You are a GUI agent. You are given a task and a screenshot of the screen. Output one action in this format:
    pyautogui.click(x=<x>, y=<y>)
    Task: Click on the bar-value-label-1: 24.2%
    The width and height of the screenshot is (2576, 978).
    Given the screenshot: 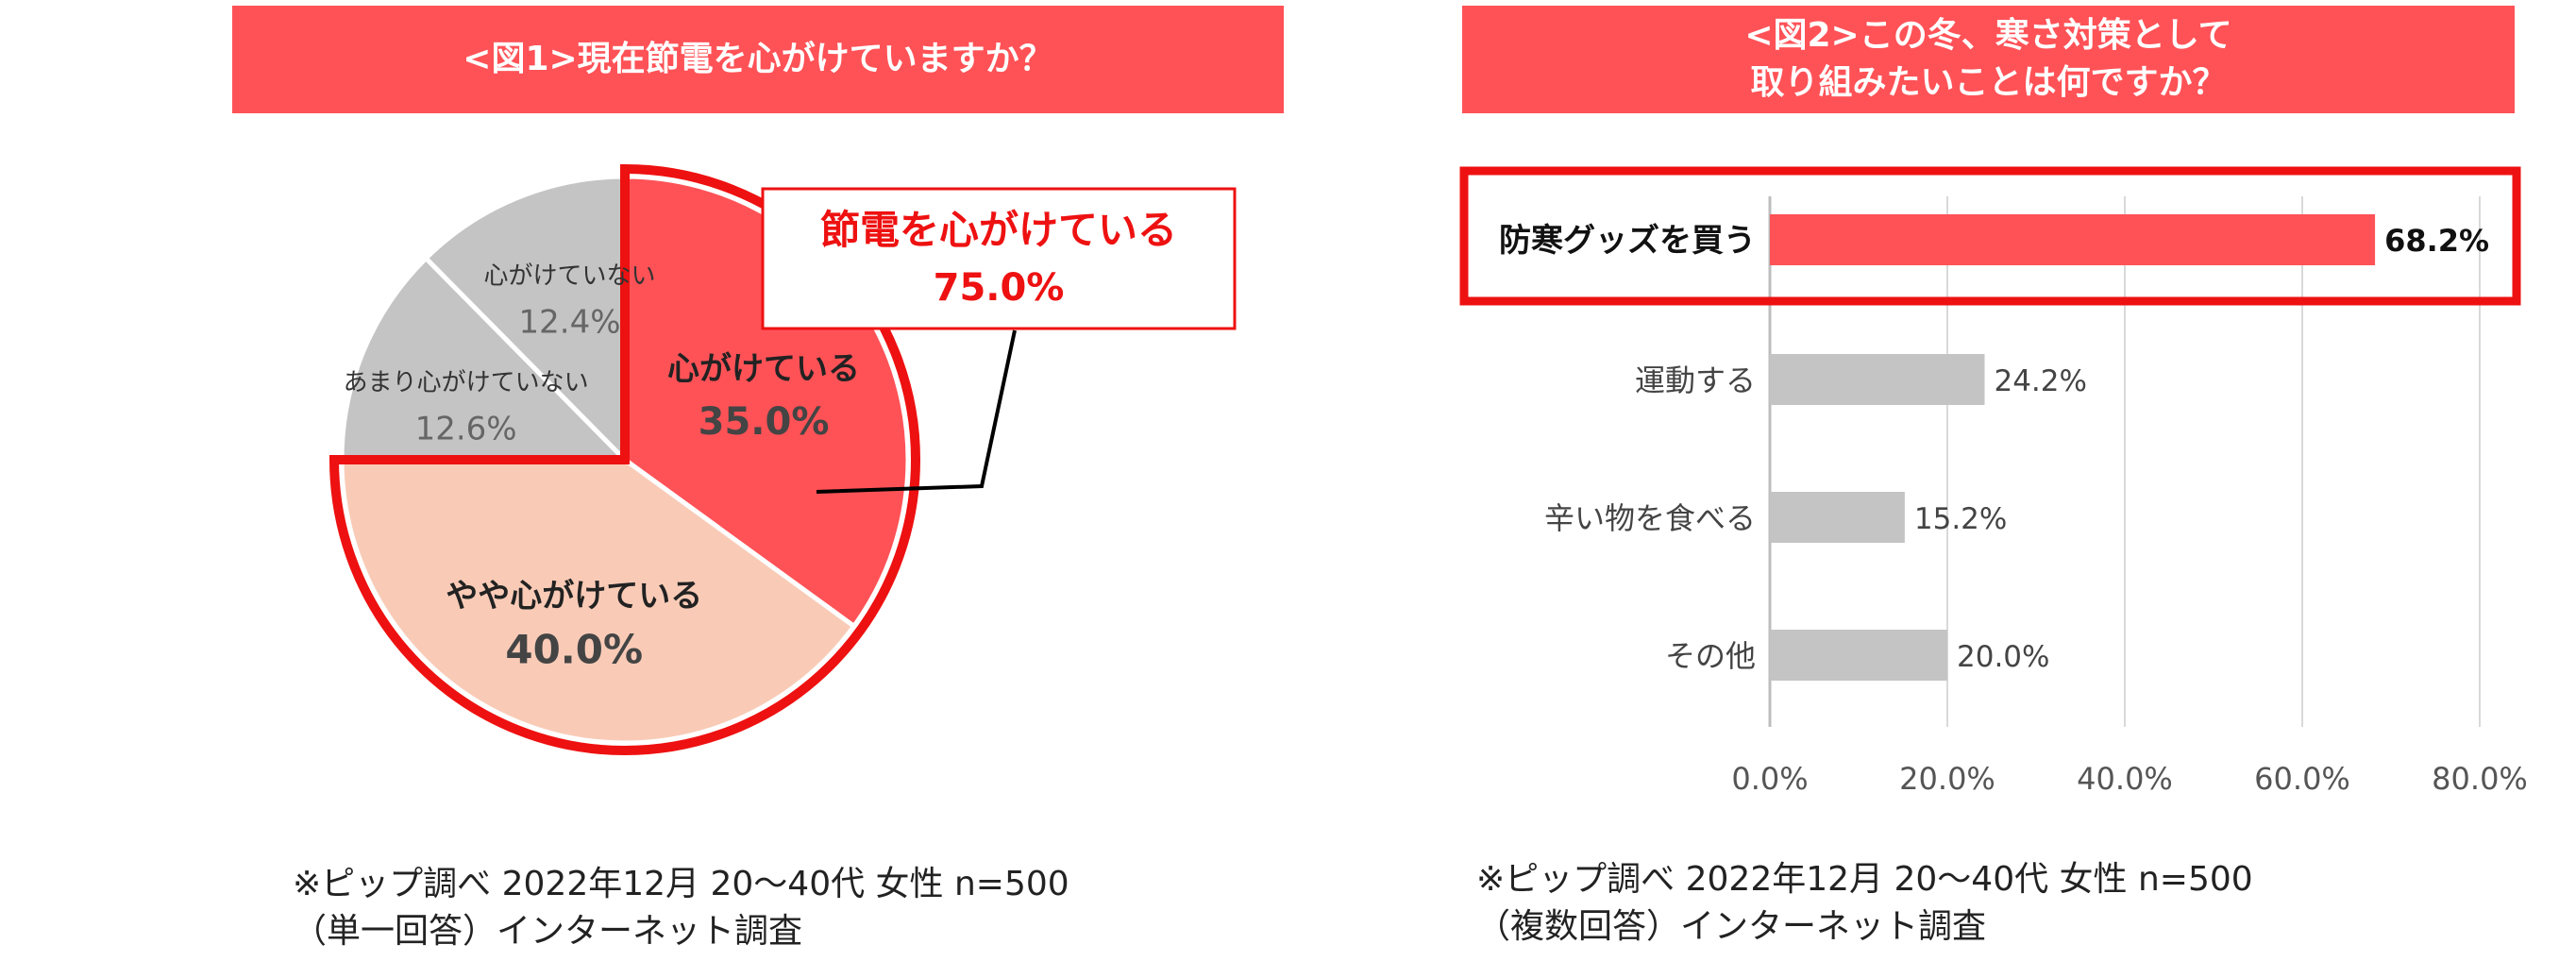 What is the action you would take?
    pyautogui.click(x=2040, y=381)
    